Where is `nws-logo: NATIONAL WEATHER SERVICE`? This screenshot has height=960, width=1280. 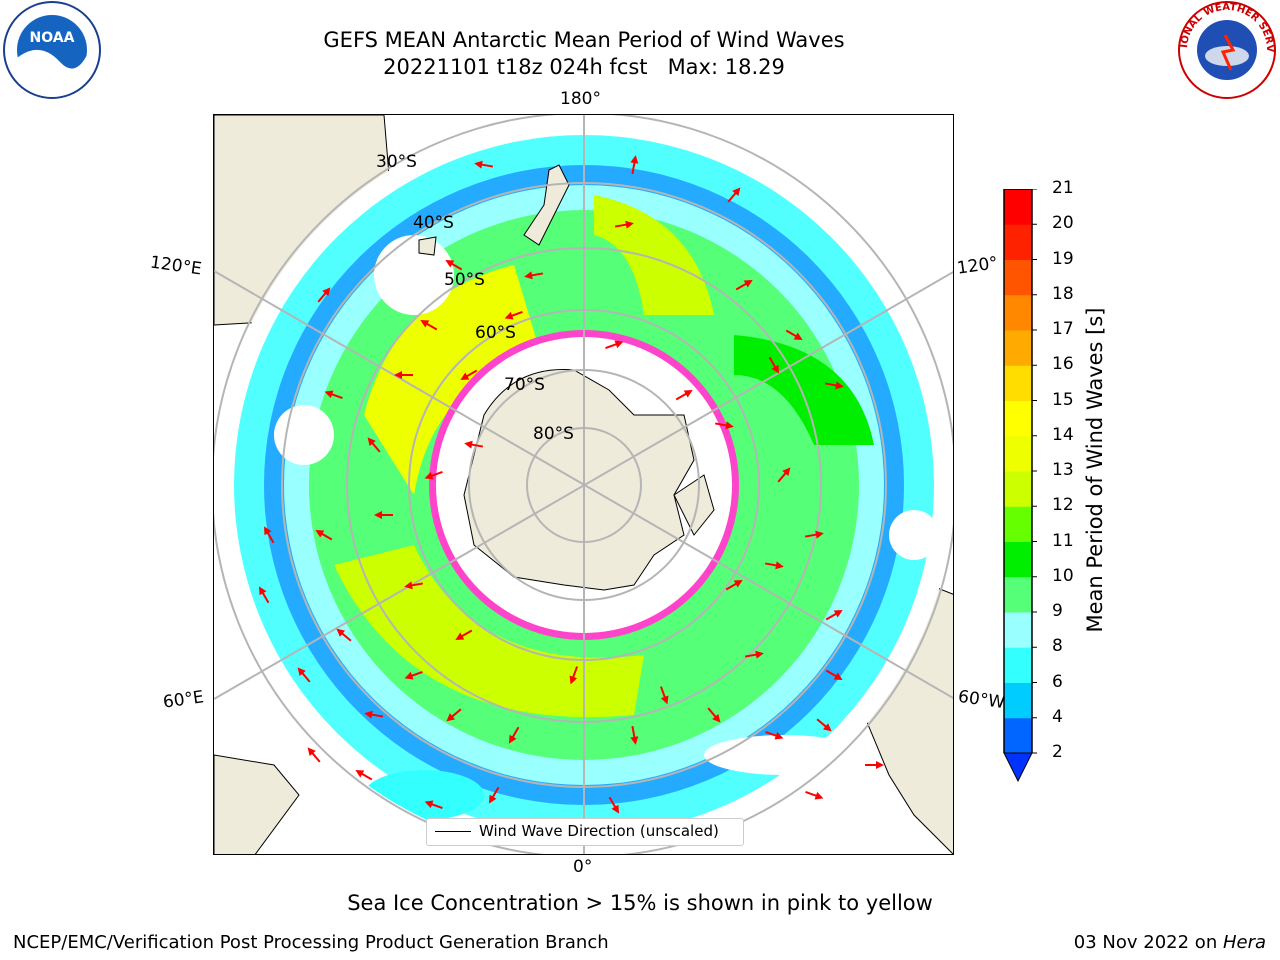
nws-logo: NATIONAL WEATHER SERVICE is located at coordinates (1225, 49).